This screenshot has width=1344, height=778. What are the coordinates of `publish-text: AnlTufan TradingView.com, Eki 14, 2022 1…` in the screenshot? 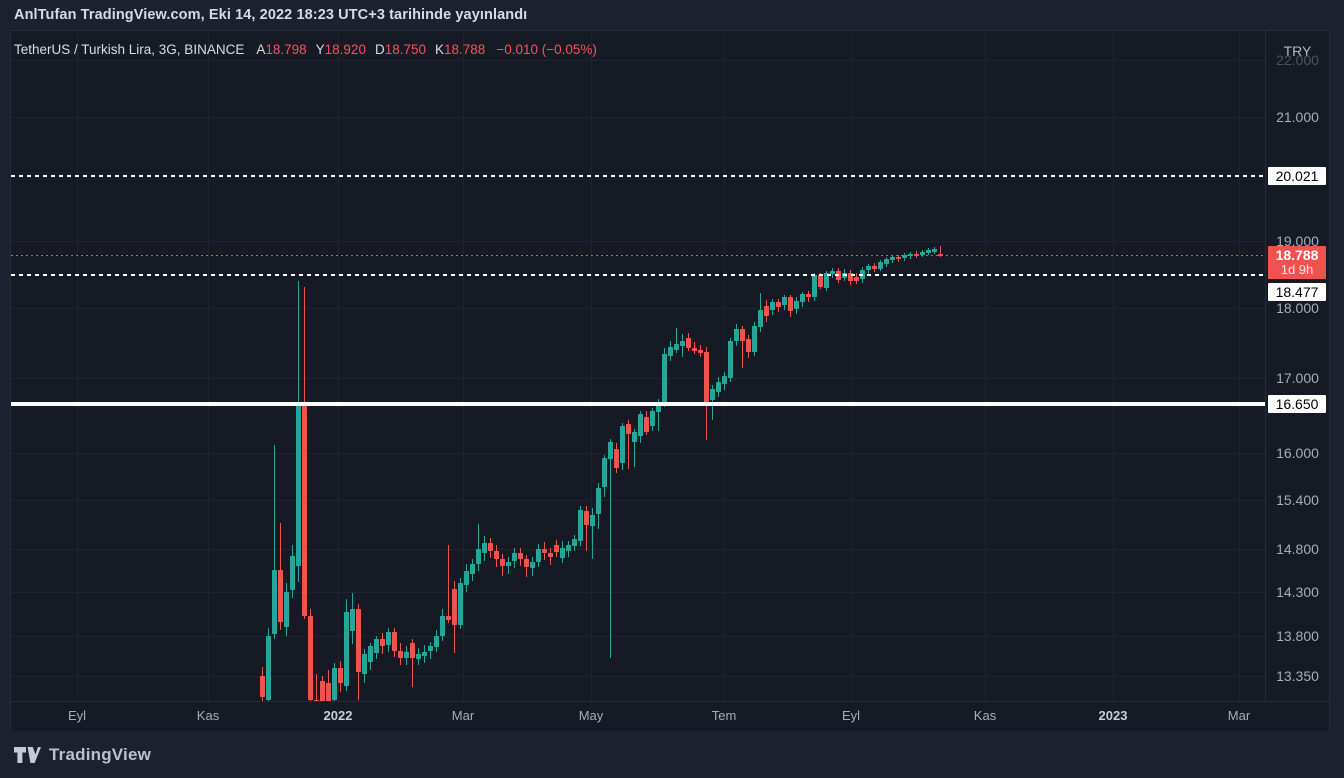 It's located at (271, 15).